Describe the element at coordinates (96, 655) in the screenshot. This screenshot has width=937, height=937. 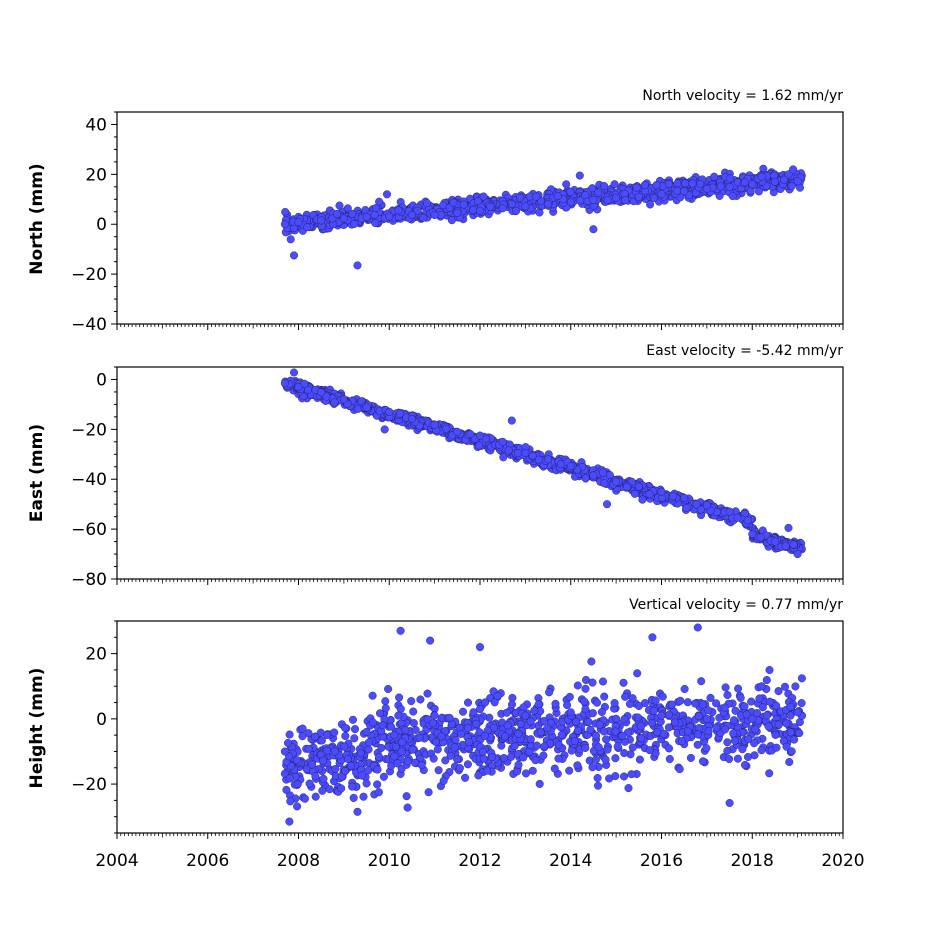
I see `height-y-tick-label: 20` at that location.